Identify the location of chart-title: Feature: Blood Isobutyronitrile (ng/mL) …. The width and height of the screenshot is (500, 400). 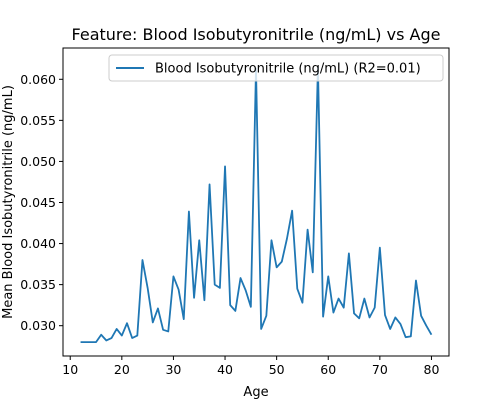
(256, 34).